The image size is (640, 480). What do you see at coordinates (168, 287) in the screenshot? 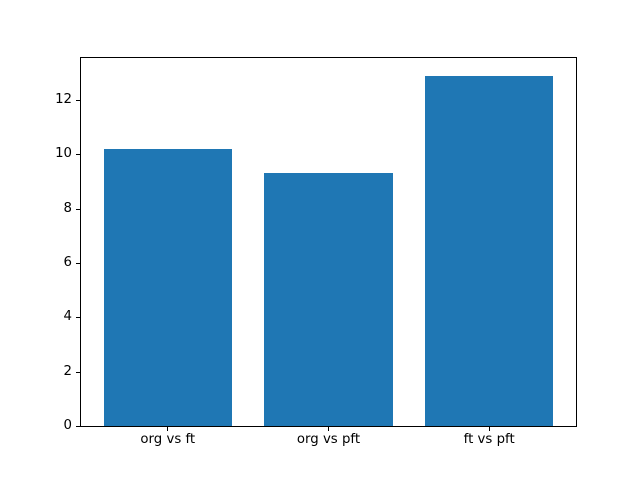
I see `bar-org-vs-ft` at bounding box center [168, 287].